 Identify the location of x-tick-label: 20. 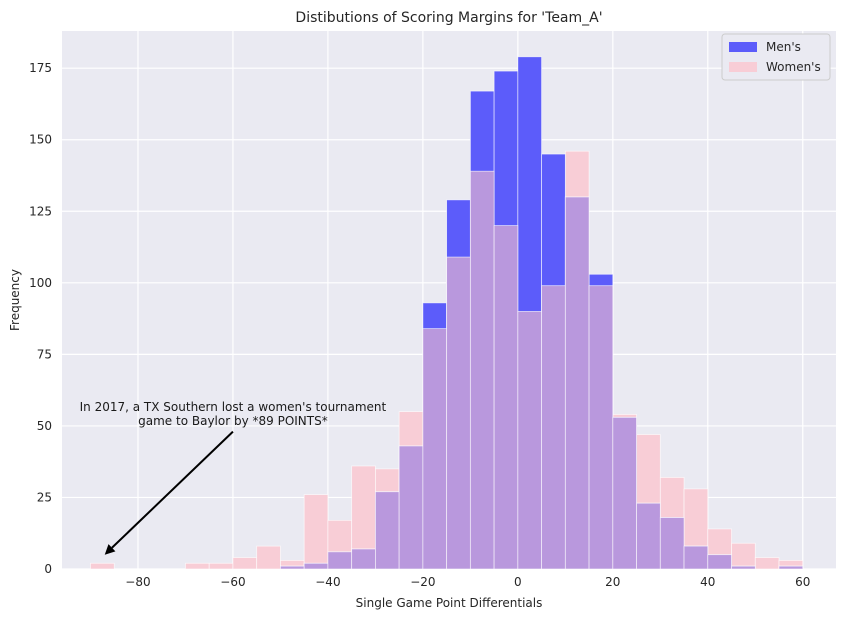
(612, 582).